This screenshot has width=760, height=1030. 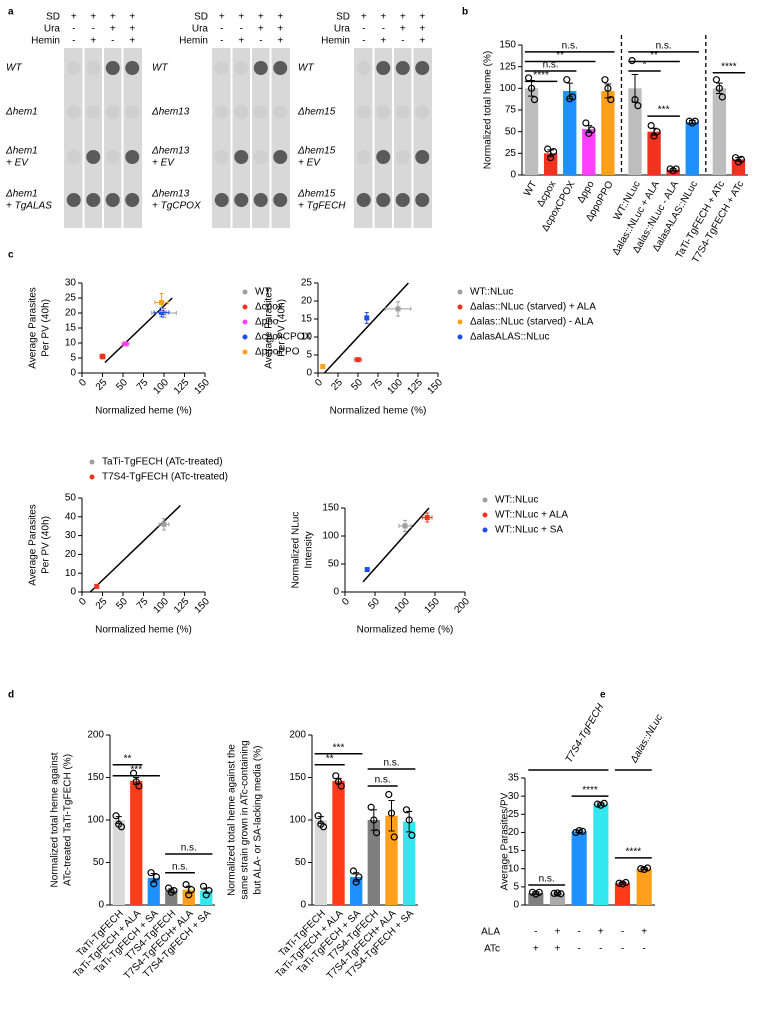 What do you see at coordinates (491, 292) in the screenshot?
I see `legend-label: WT::NLuc` at bounding box center [491, 292].